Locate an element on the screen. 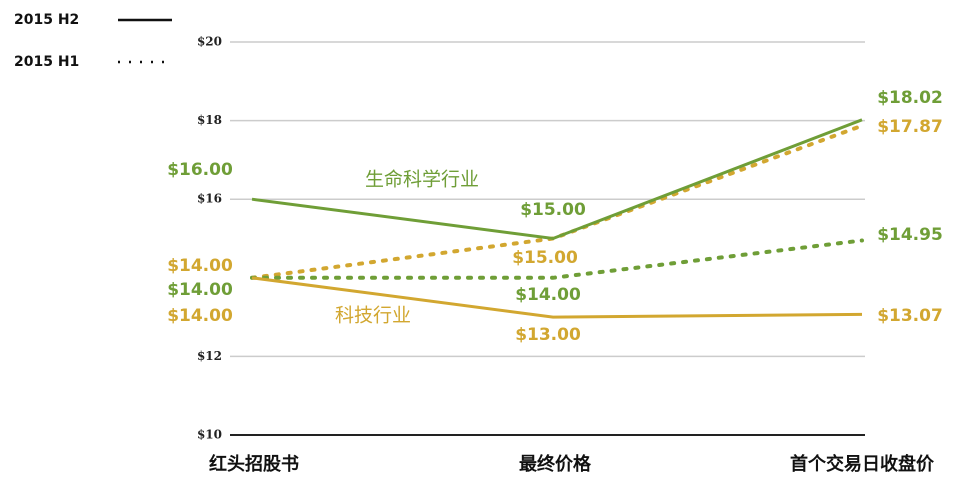 The height and width of the screenshot is (478, 977). annotation: 生命科学行业 is located at coordinates (422, 180).